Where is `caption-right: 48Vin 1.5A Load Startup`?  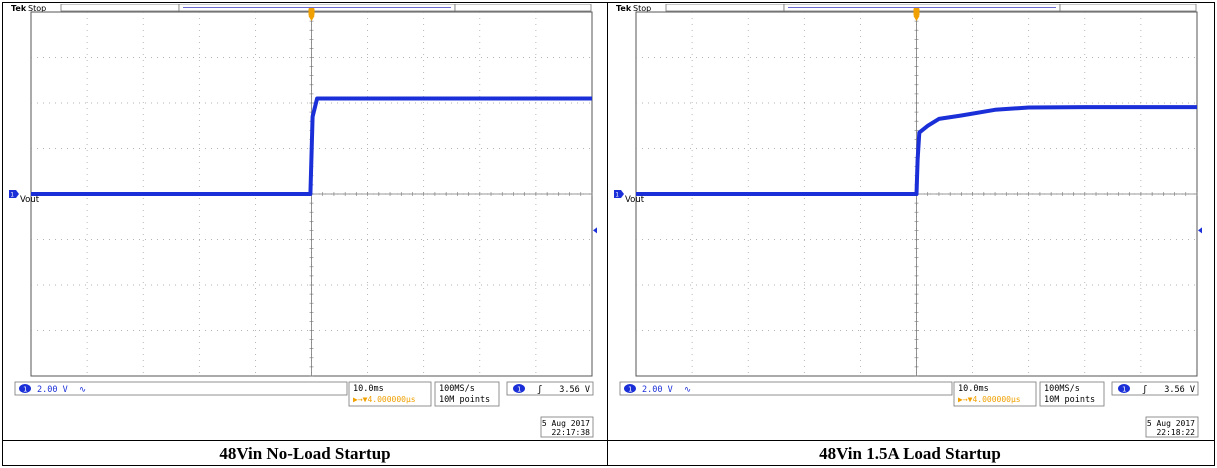 caption-right: 48Vin 1.5A Load Startup is located at coordinates (910, 453).